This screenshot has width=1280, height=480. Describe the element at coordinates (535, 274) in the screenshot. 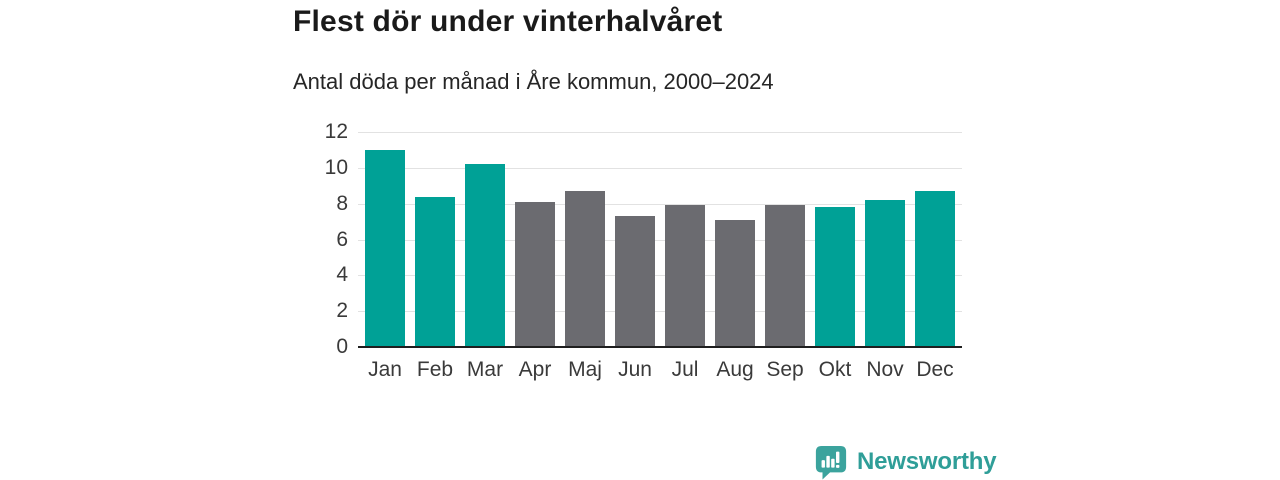

I see `bar-apr` at that location.